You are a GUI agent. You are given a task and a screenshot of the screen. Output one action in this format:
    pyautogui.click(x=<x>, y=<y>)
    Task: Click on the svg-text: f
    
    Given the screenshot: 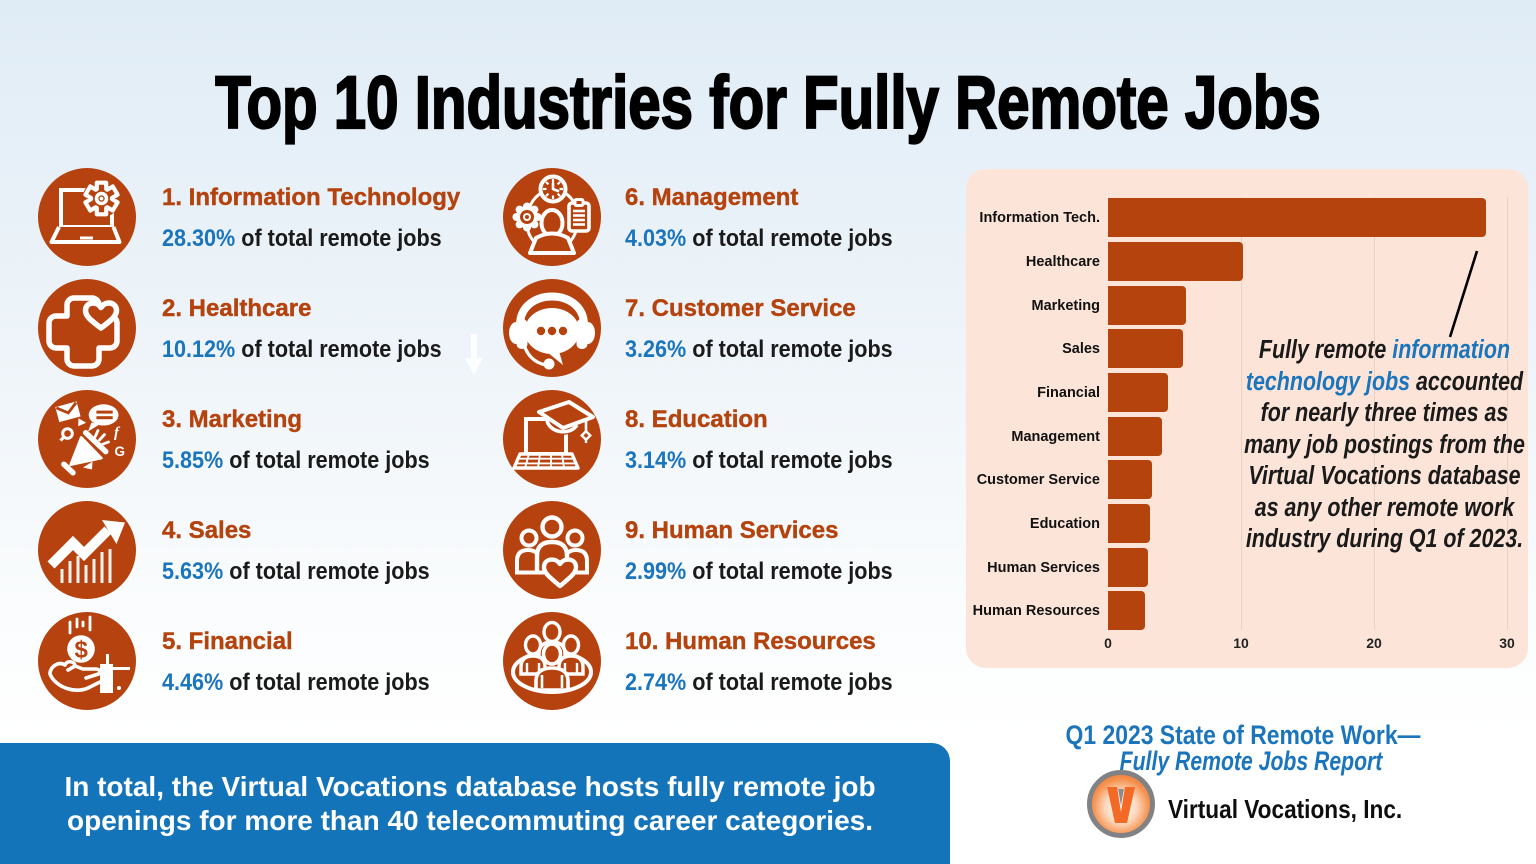 What is the action you would take?
    pyautogui.click(x=117, y=433)
    